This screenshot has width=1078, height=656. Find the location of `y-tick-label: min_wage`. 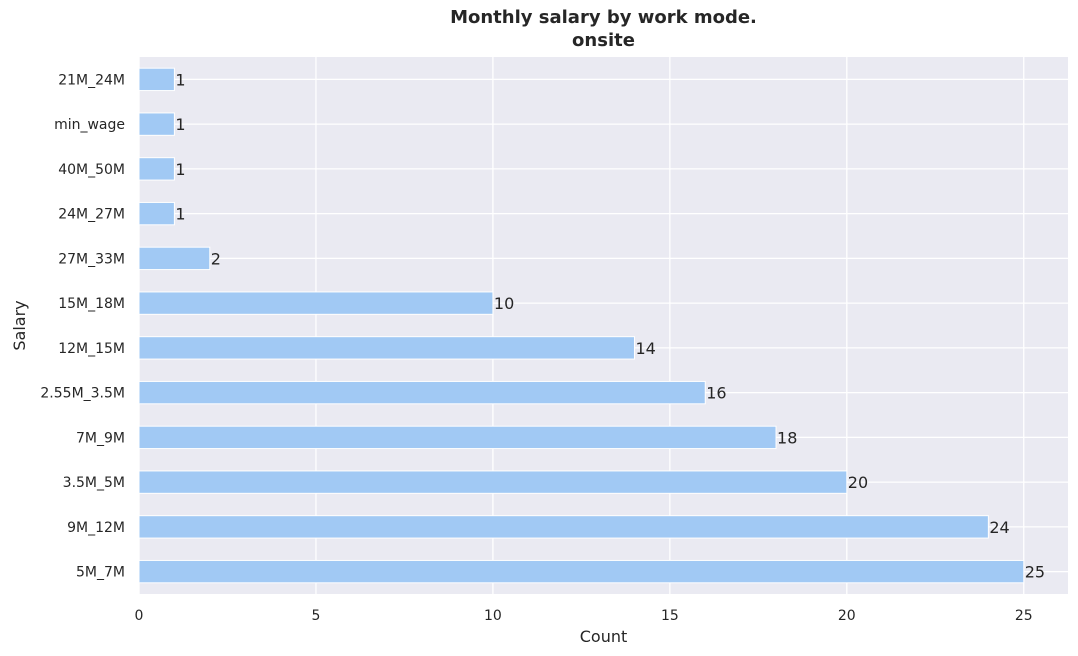

y-tick-label: min_wage is located at coordinates (89, 125).